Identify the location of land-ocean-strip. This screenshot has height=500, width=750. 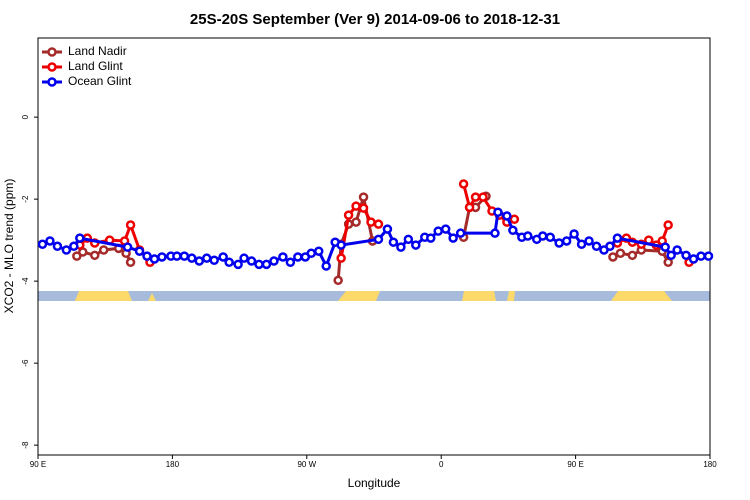
(374, 296).